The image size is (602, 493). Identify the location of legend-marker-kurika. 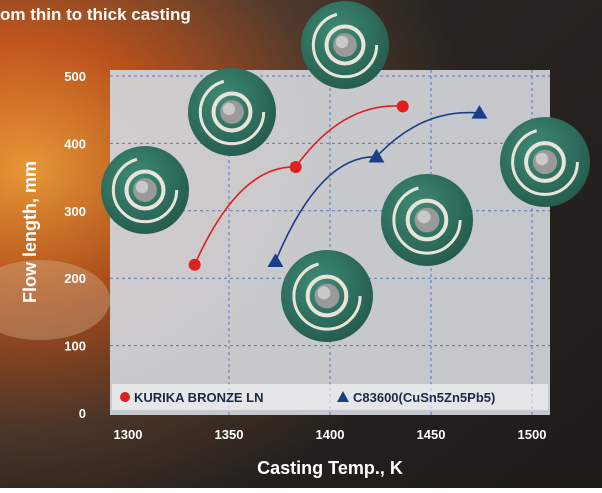
(125, 397).